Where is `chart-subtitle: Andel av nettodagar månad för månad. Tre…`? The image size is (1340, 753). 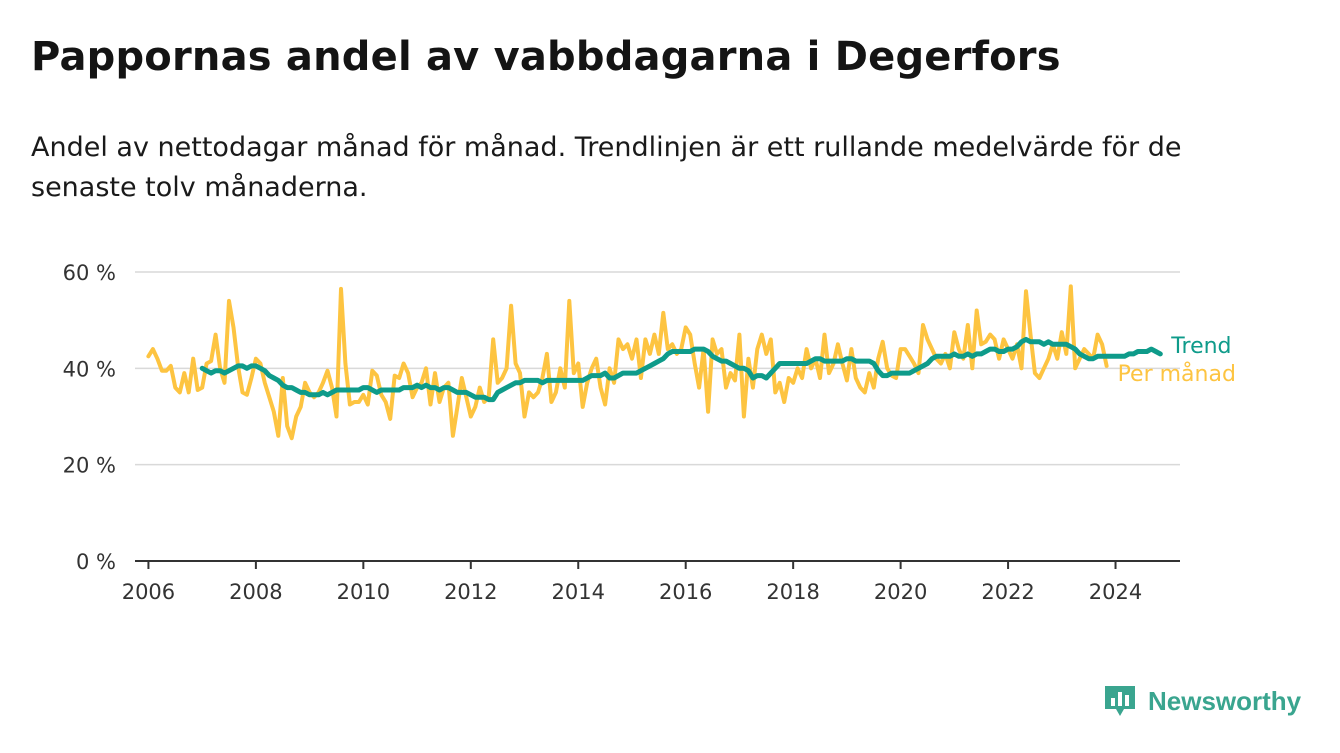 chart-subtitle: Andel av nettodagar månad för månad. Tre… is located at coordinates (606, 167).